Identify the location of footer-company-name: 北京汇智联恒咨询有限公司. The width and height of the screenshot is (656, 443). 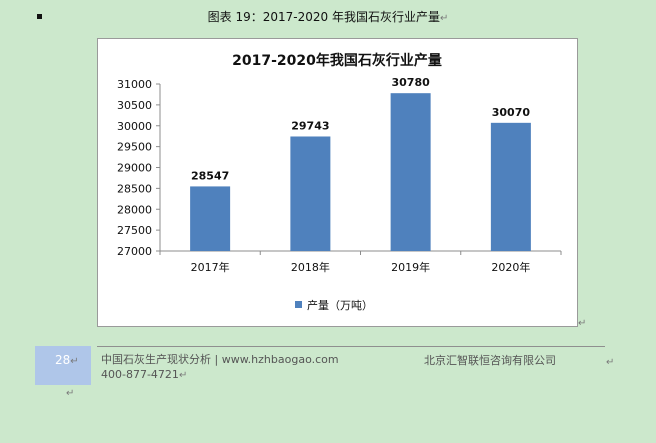
(490, 360).